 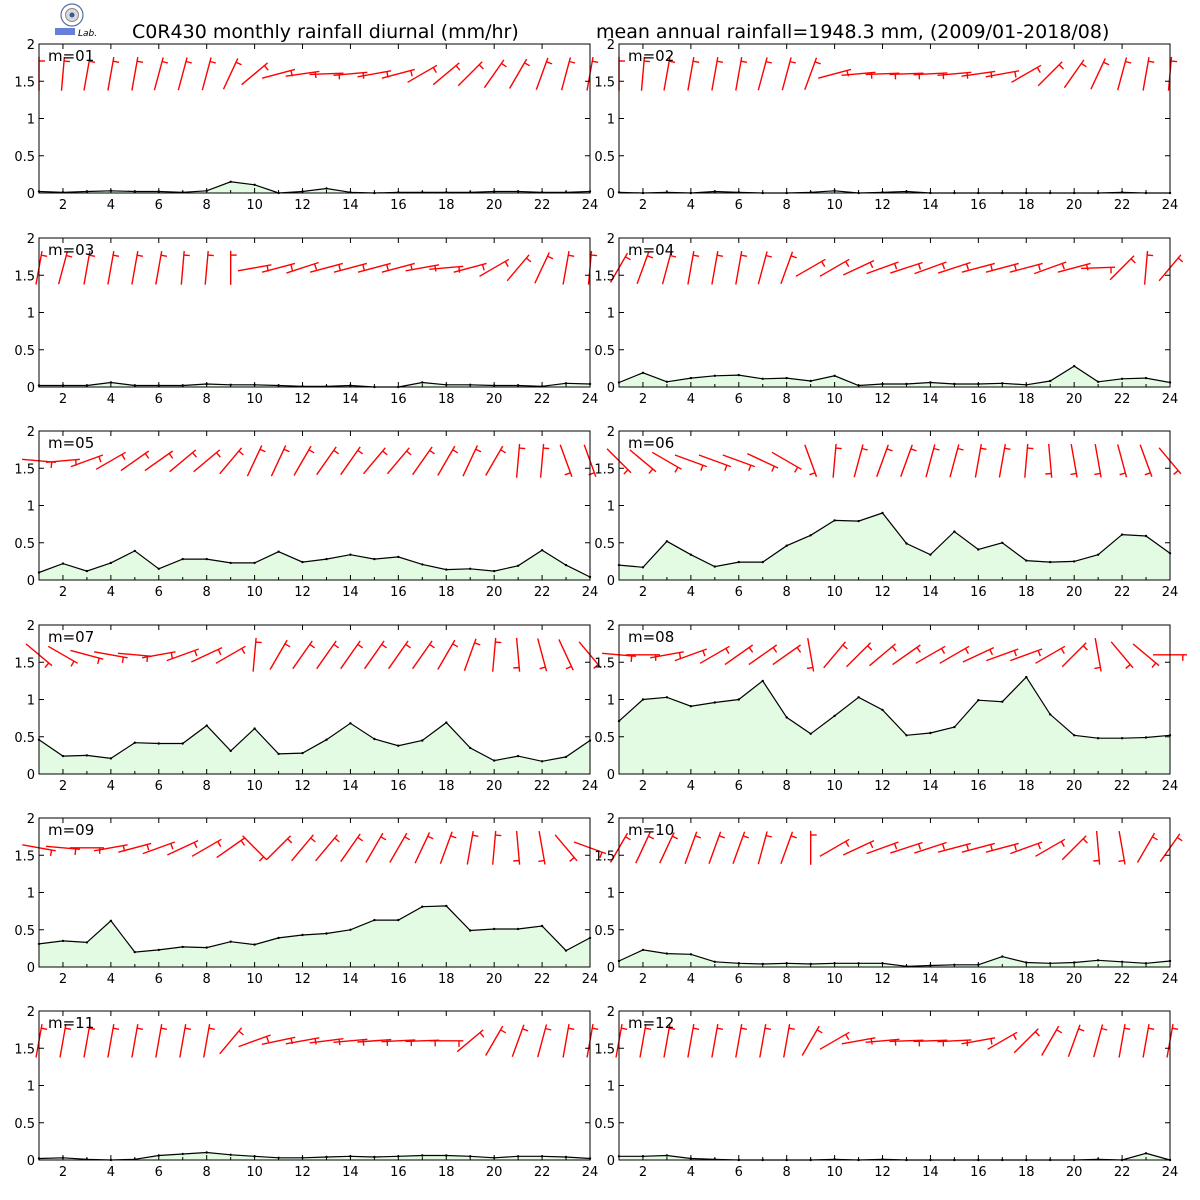 I want to click on panel-m=08: 00.511.522 4 6 8 10 12 14 16 18 20 22 24m=08, so click(x=890, y=706).